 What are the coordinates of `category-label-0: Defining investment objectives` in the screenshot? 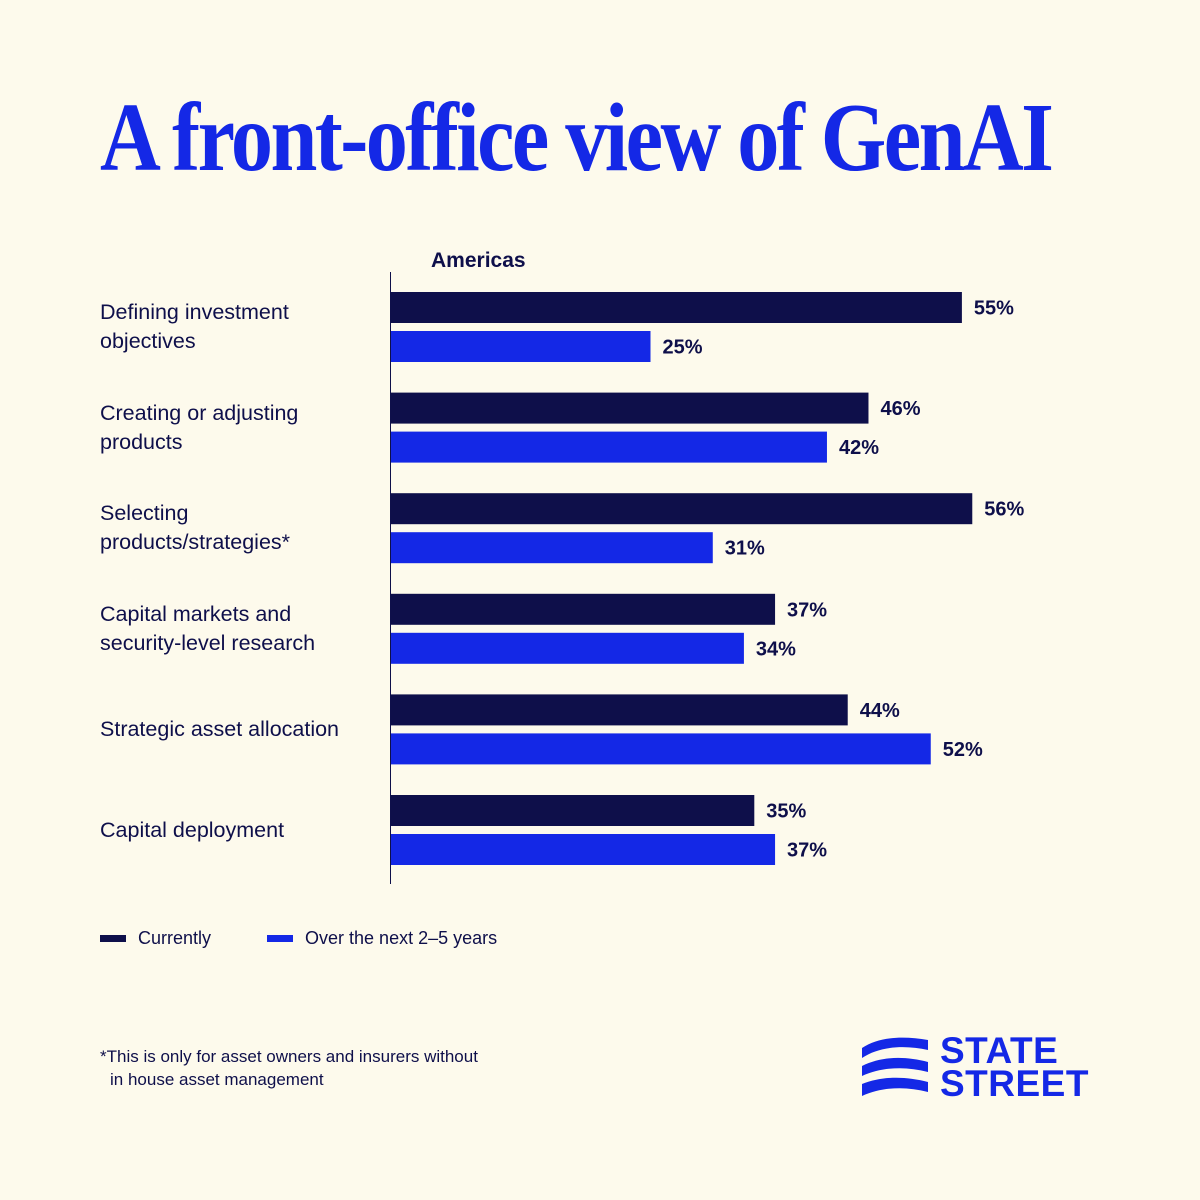 It's located at (242, 327).